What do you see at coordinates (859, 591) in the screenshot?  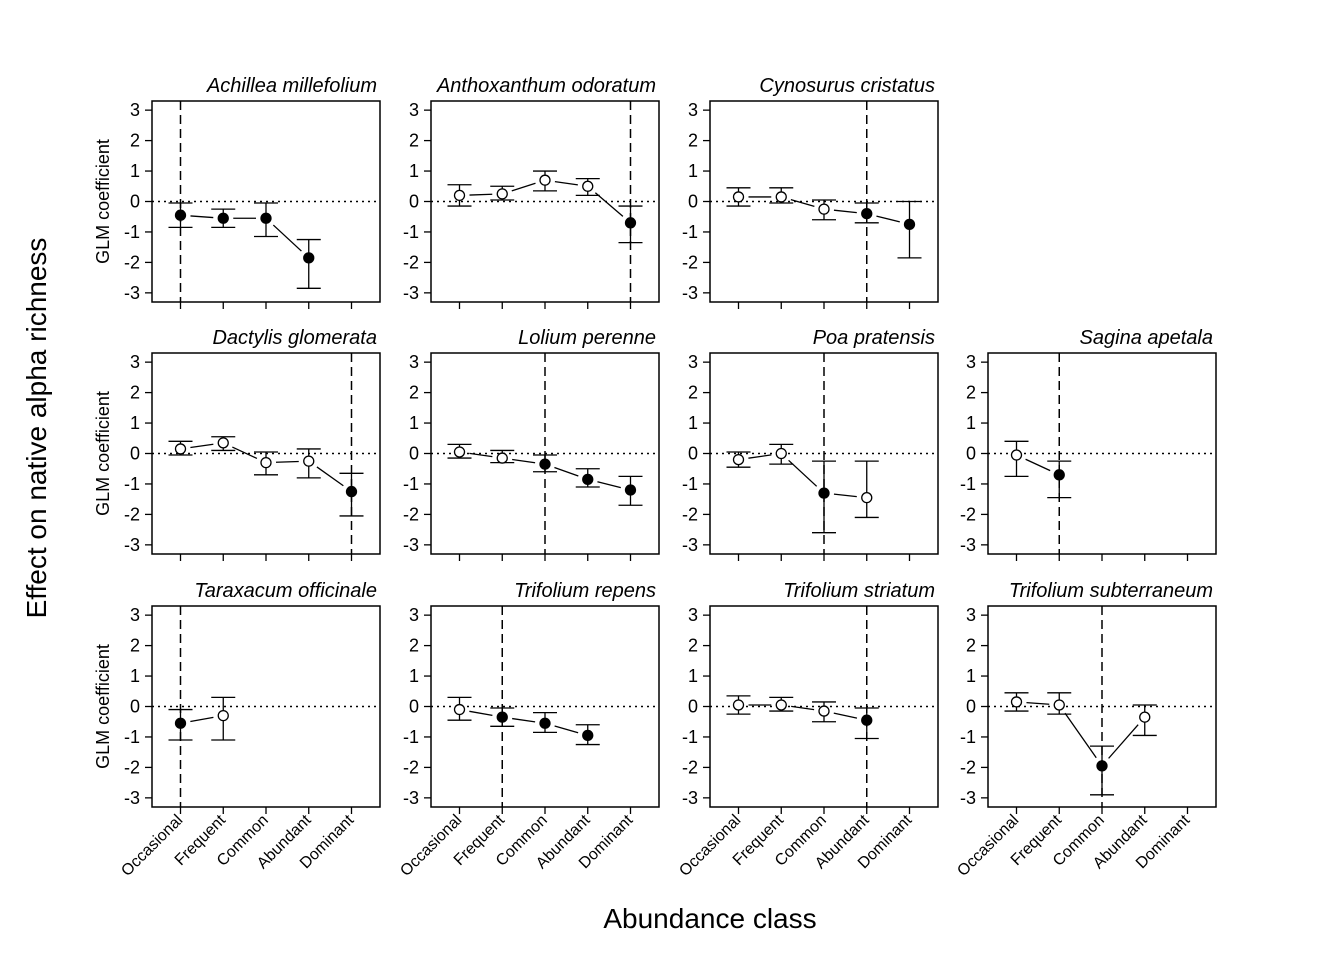 I see `panel-title: Trifolium striatum` at bounding box center [859, 591].